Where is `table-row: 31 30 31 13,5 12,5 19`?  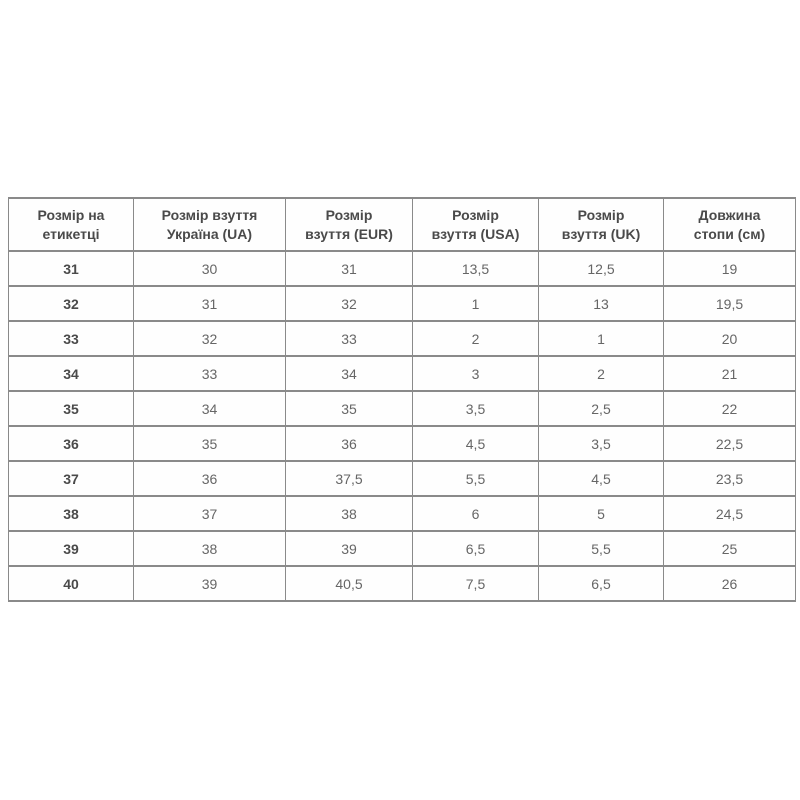
table-row: 31 30 31 13,5 12,5 19 is located at coordinates (402, 268).